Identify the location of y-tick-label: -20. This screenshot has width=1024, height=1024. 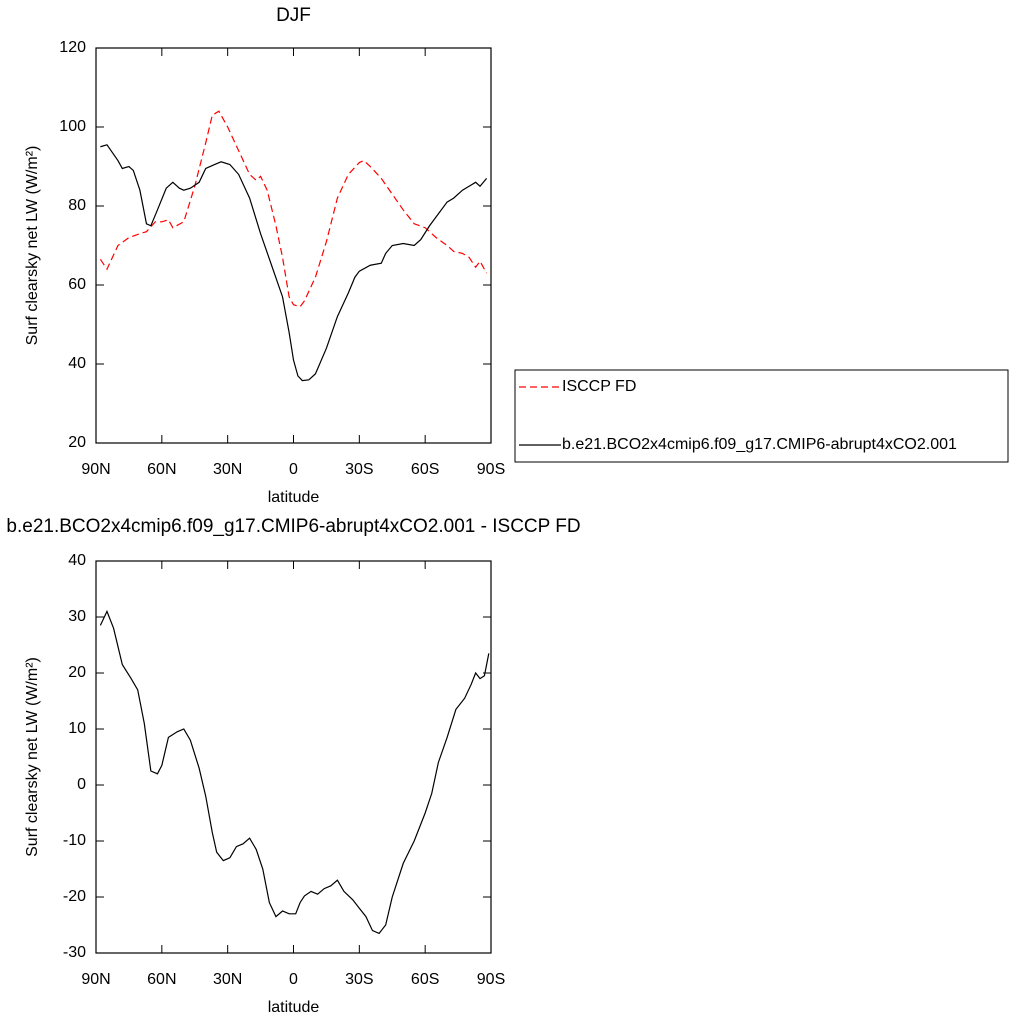
(74, 896).